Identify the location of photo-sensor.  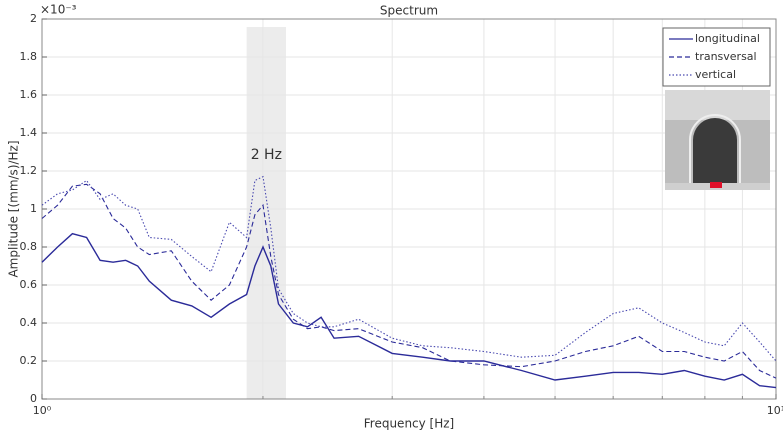
(716, 185).